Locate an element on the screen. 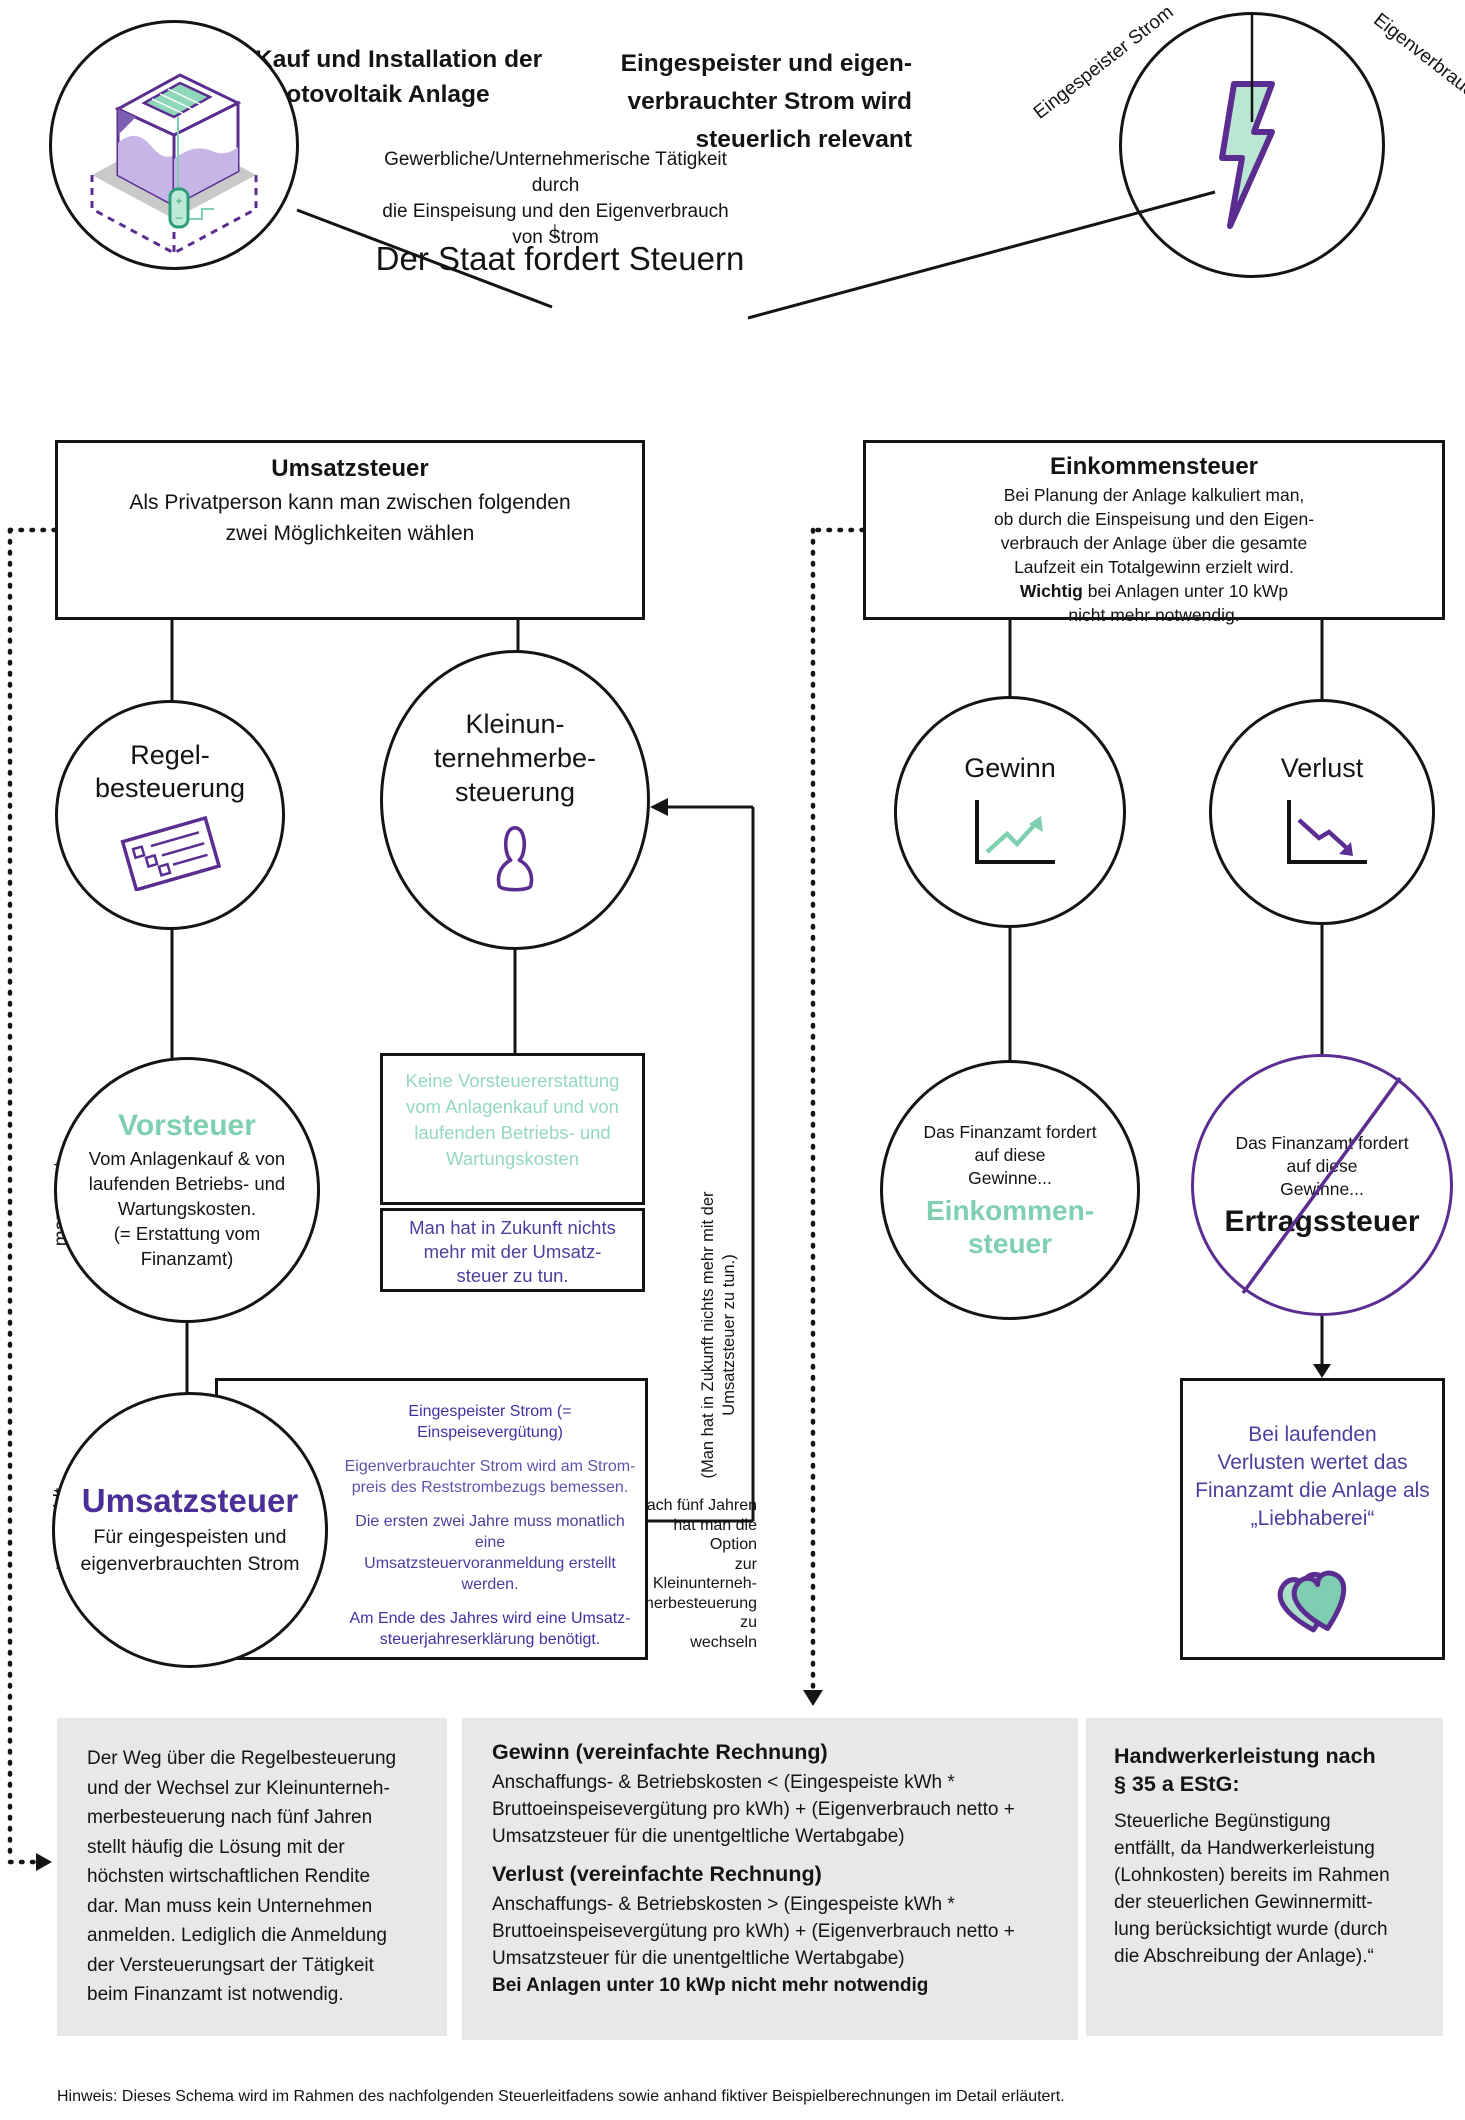 This screenshot has width=1465, height=2120. regelbesteuerung-circle: Regel- besteuerung is located at coordinates (170, 815).